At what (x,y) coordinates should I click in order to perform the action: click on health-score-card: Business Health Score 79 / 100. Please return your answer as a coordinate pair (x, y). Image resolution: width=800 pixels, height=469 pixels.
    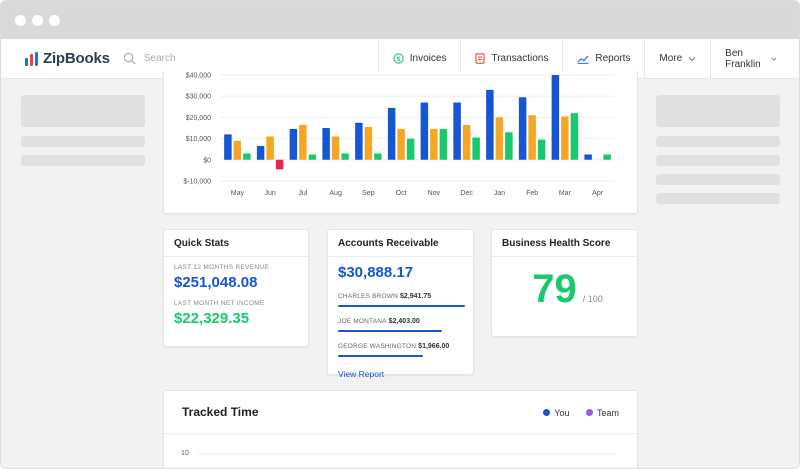
    Looking at the image, I should click on (564, 283).